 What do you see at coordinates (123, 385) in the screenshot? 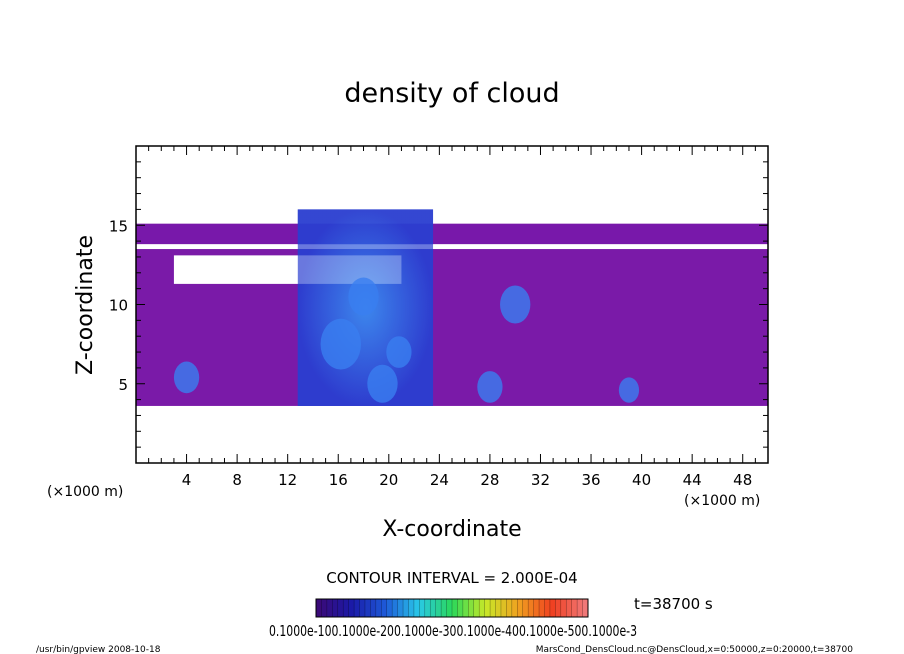
I see `y-tick-label-5: 5` at bounding box center [123, 385].